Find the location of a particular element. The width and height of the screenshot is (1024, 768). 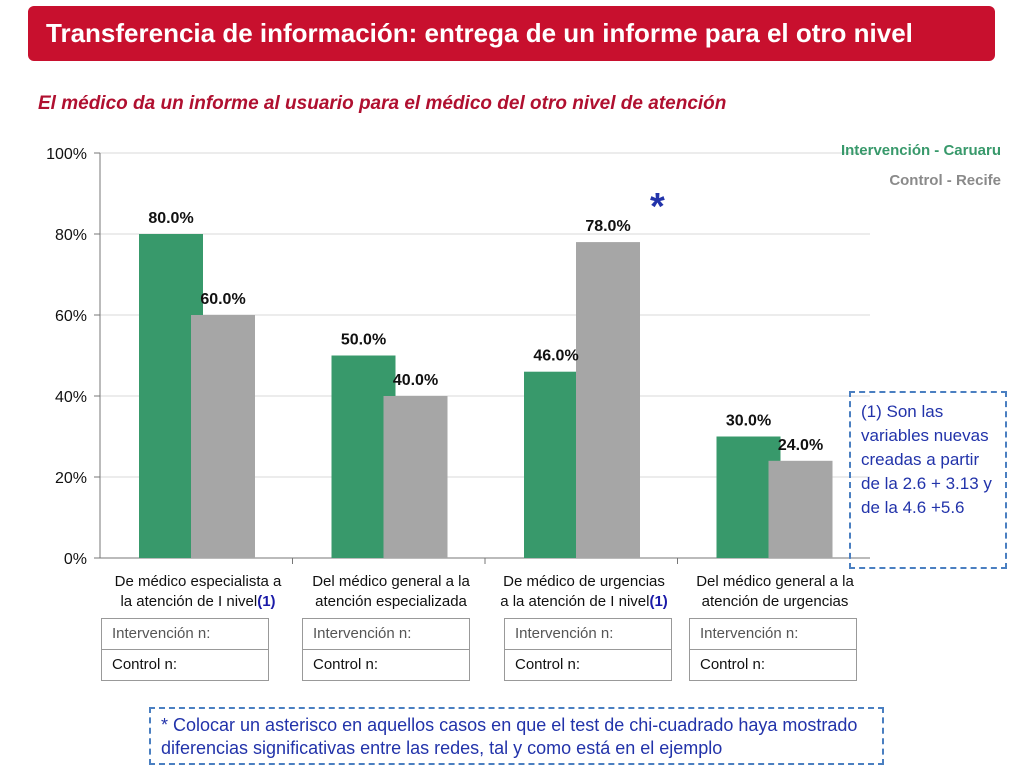

data-label: 40.0% is located at coordinates (415, 380).